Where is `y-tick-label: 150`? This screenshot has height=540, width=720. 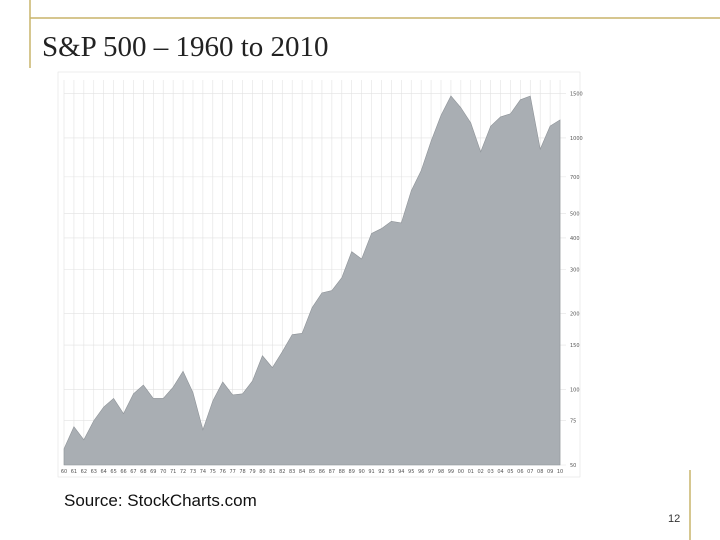
y-tick-label: 150 is located at coordinates (575, 346).